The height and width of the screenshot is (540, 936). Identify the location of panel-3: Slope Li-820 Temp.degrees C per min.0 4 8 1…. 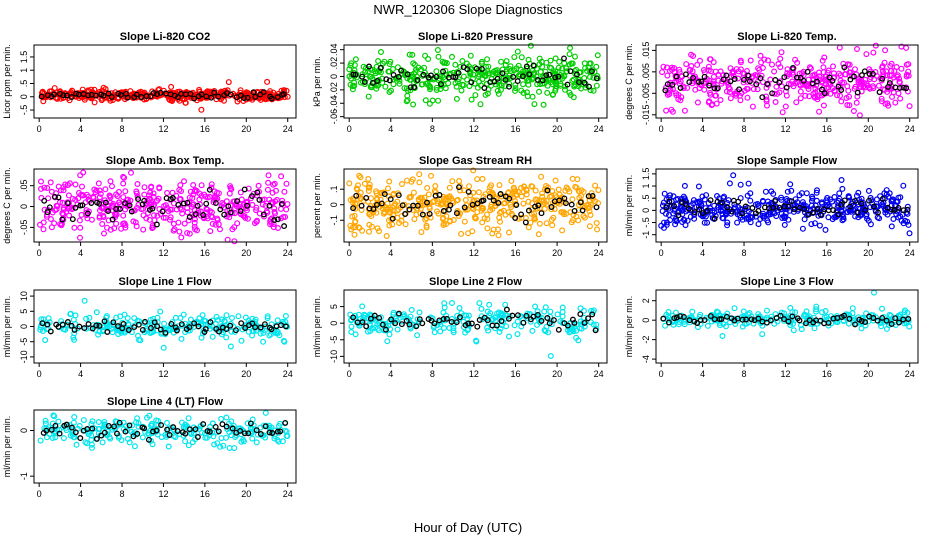
(771, 82).